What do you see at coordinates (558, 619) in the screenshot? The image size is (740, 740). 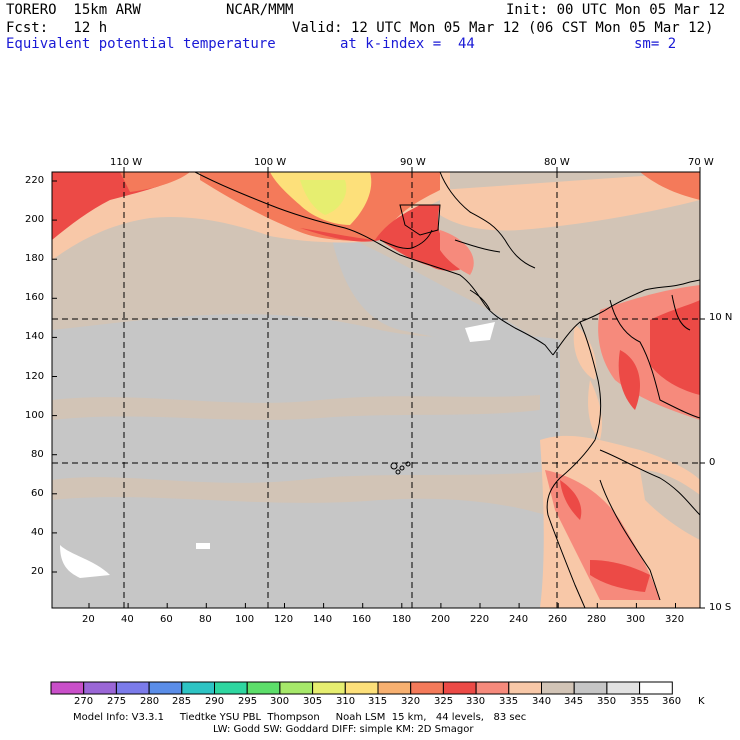 I see `x-tick-label: 260` at bounding box center [558, 619].